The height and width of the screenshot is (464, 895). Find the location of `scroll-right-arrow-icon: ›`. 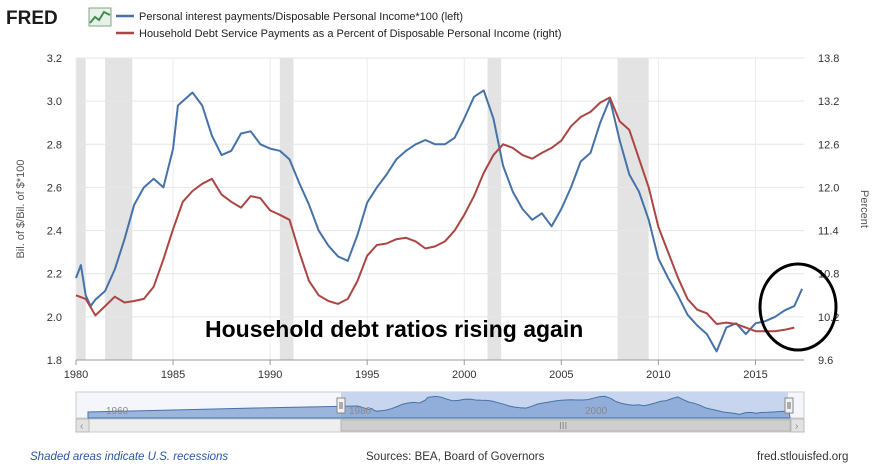

scroll-right-arrow-icon: › is located at coordinates (796, 426).